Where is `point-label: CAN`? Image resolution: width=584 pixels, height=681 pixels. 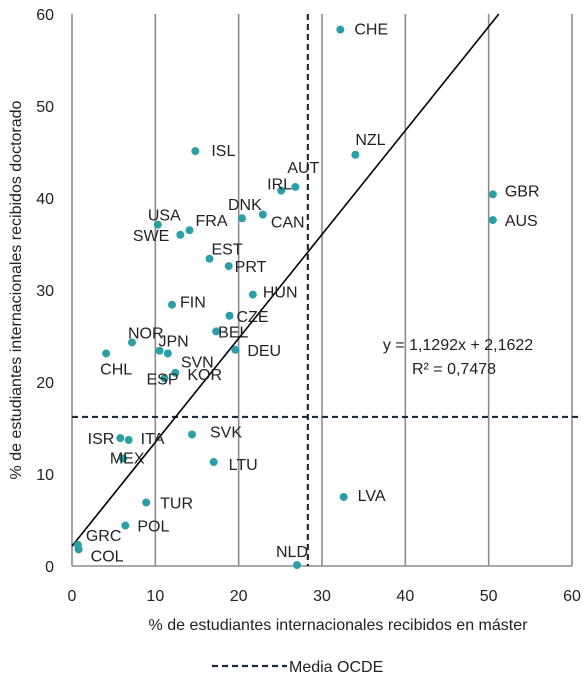
point-label: CAN is located at coordinates (288, 223).